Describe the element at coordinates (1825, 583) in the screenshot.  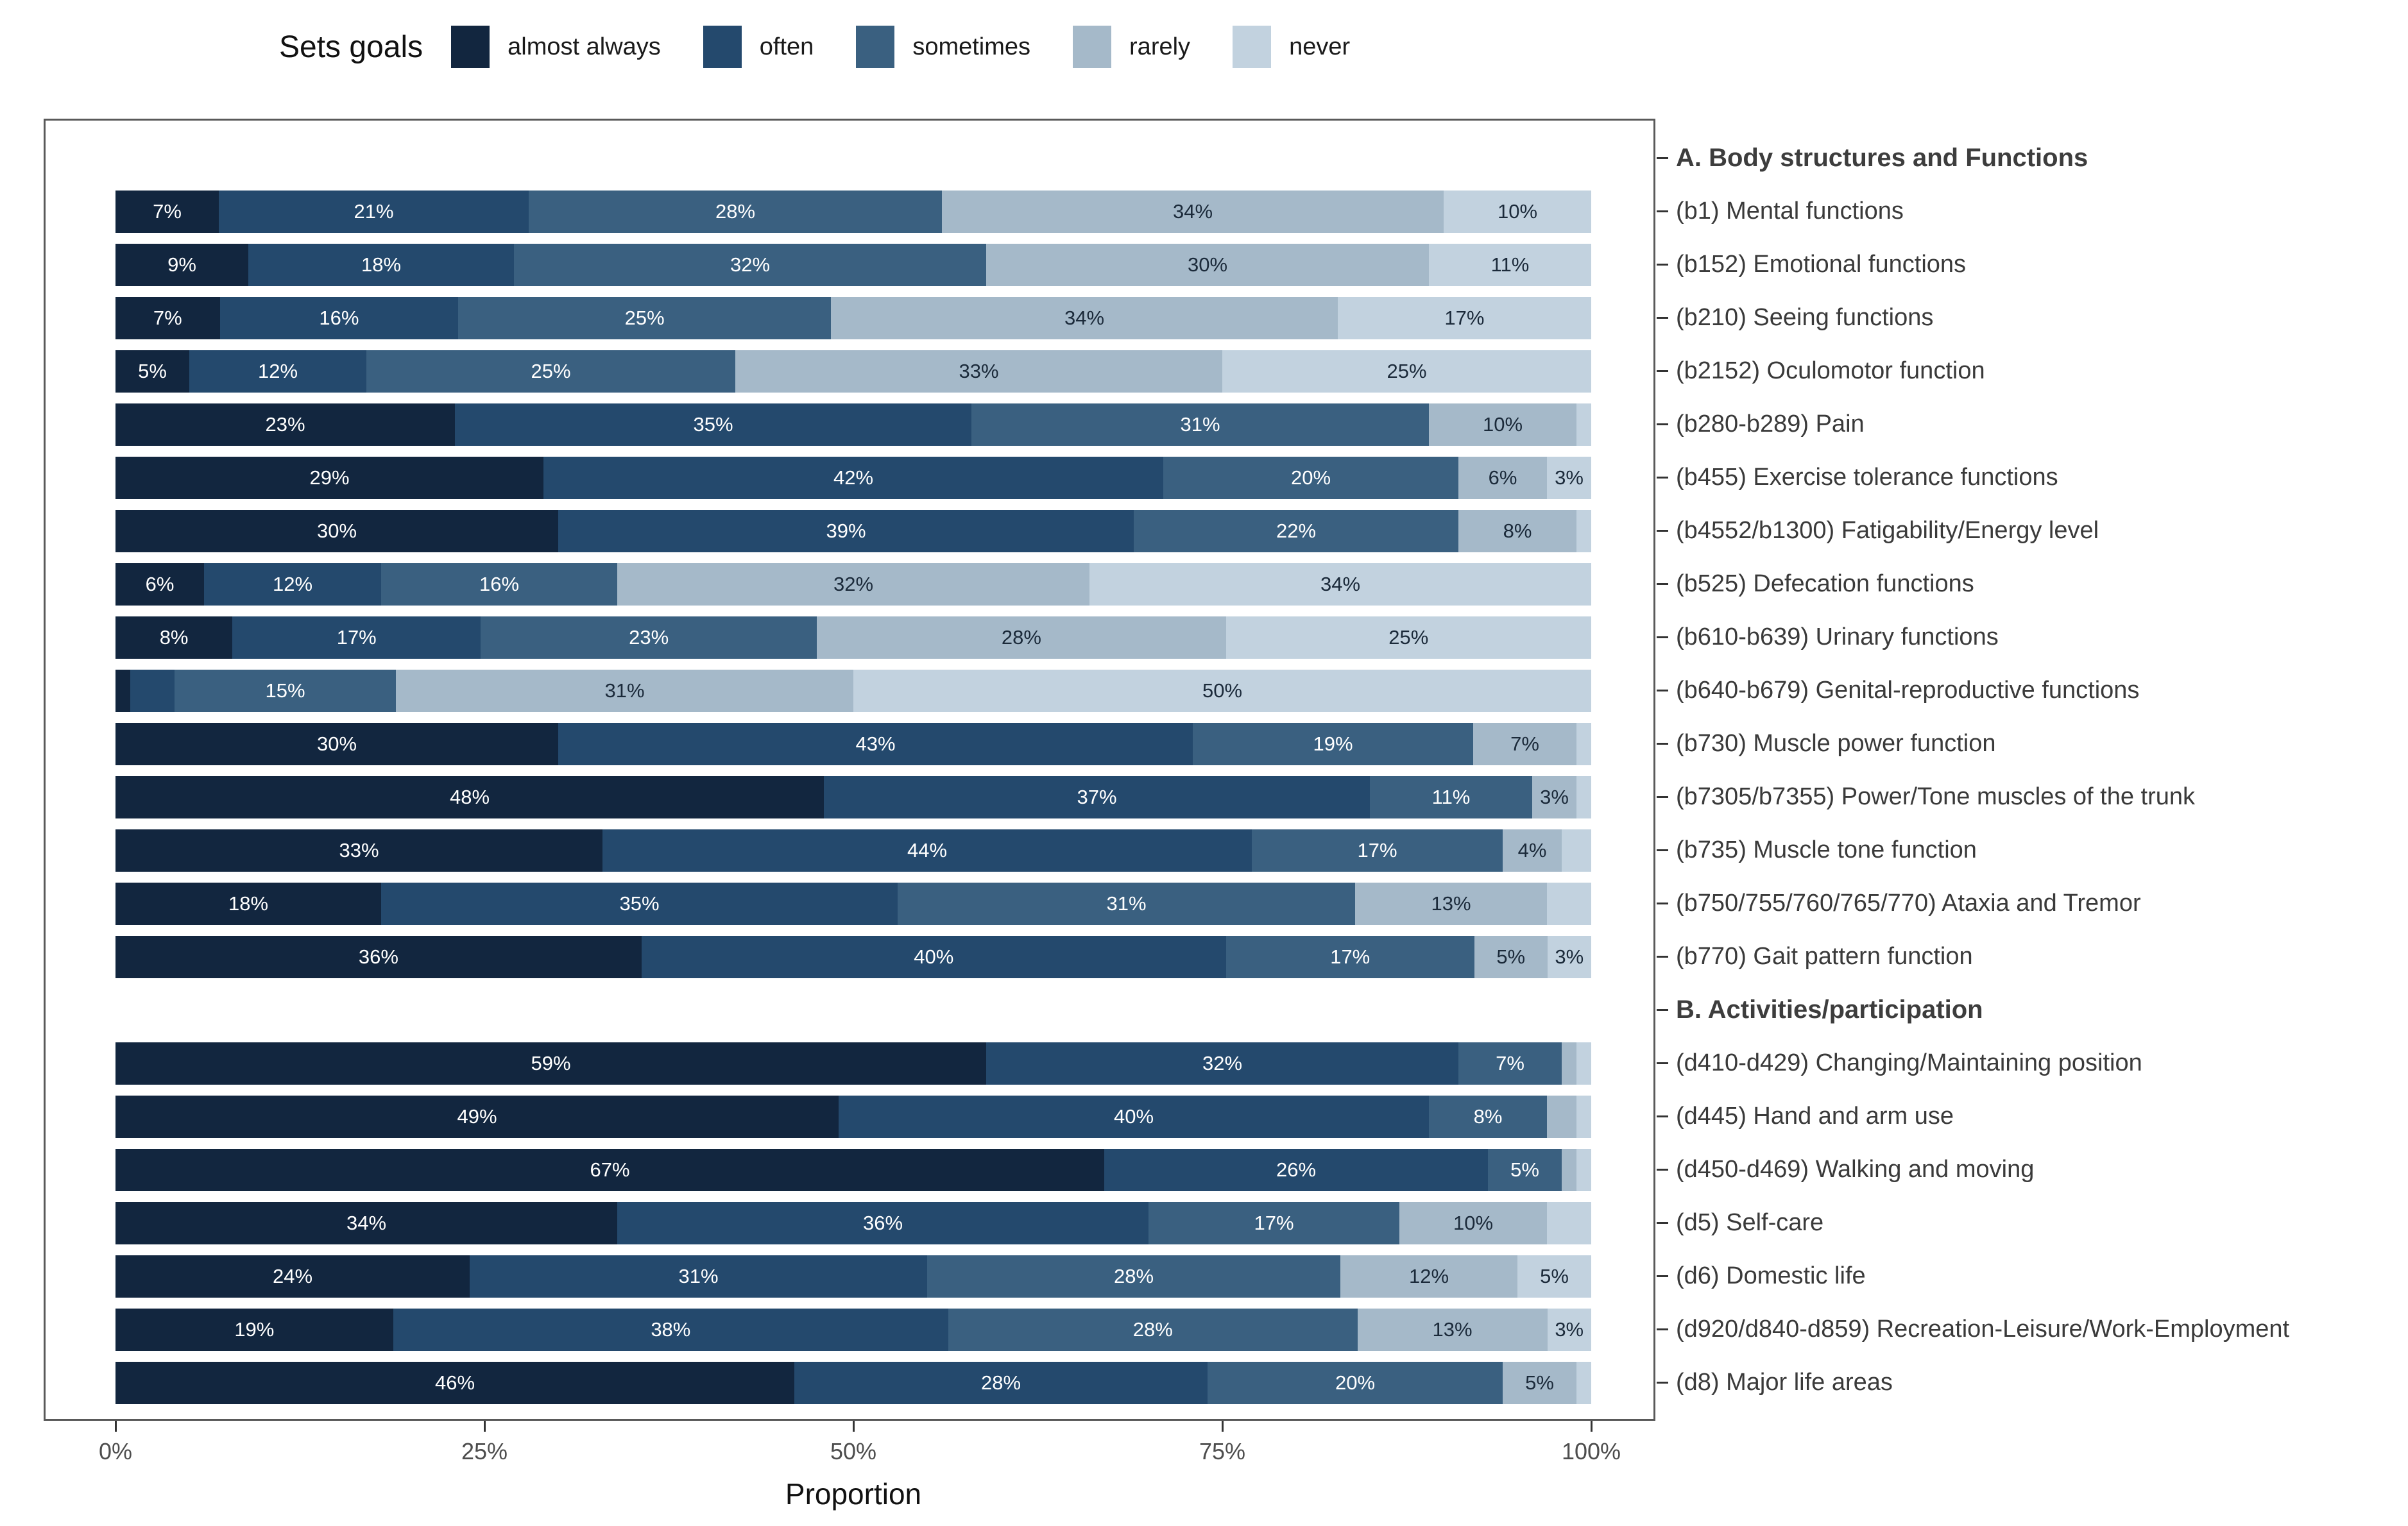
I see `row-label: (b525) Defecation functions` at that location.